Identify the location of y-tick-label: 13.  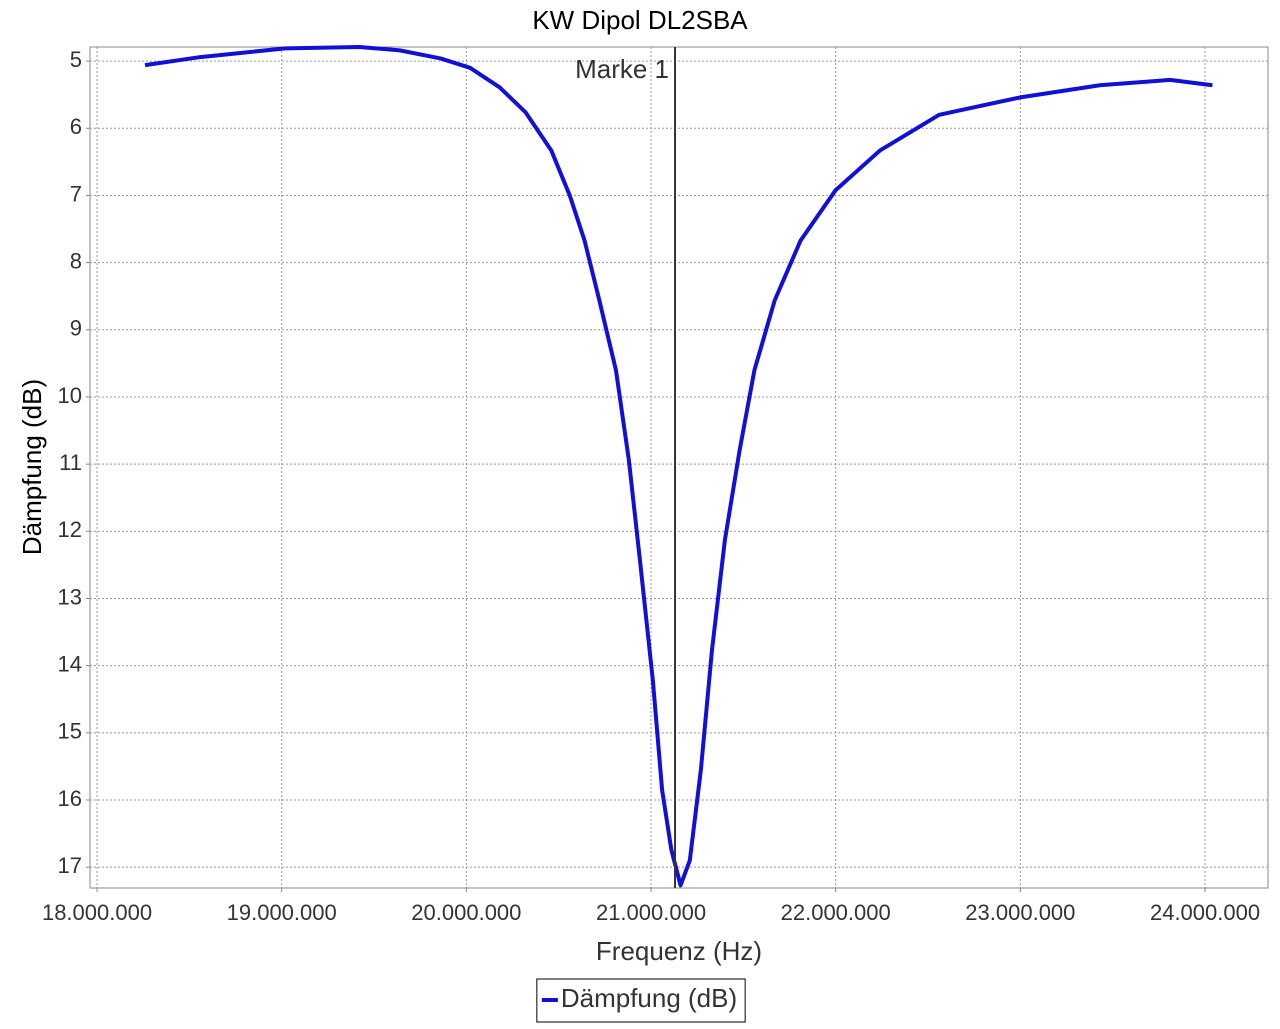
(70, 596).